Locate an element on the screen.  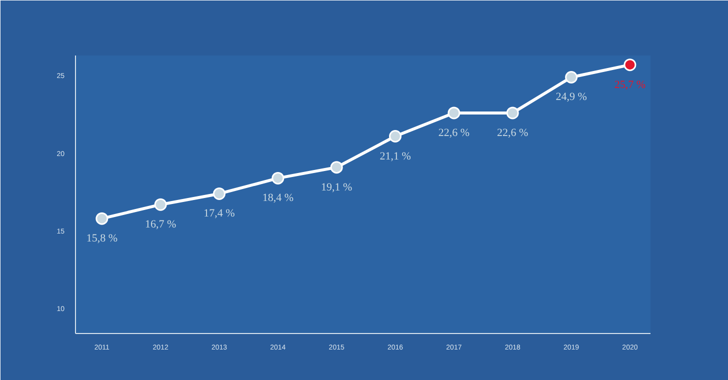
data-label: 17,4 % is located at coordinates (219, 214).